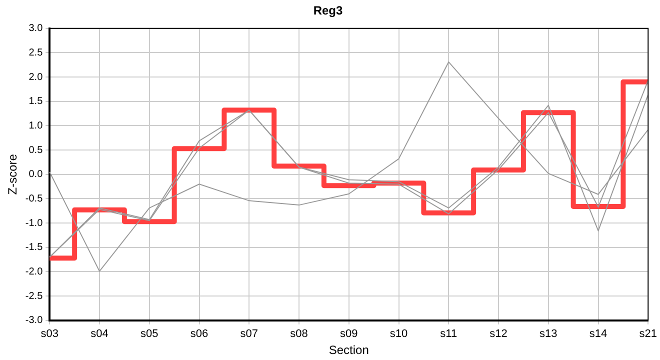 The height and width of the screenshot is (360, 660). Describe the element at coordinates (34, 198) in the screenshot. I see `y-tick-label: -0.5` at that location.